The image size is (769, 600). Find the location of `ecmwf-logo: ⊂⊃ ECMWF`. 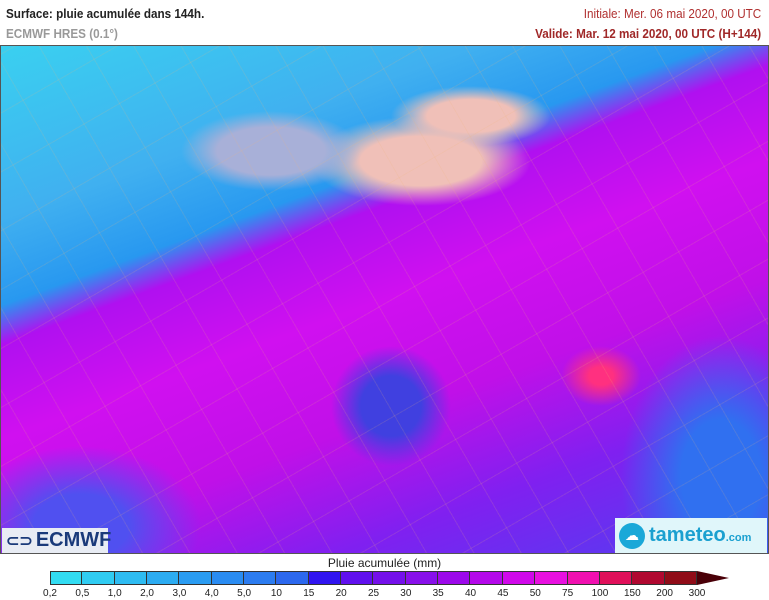

ecmwf-logo: ⊂⊃ ECMWF is located at coordinates (56, 540).